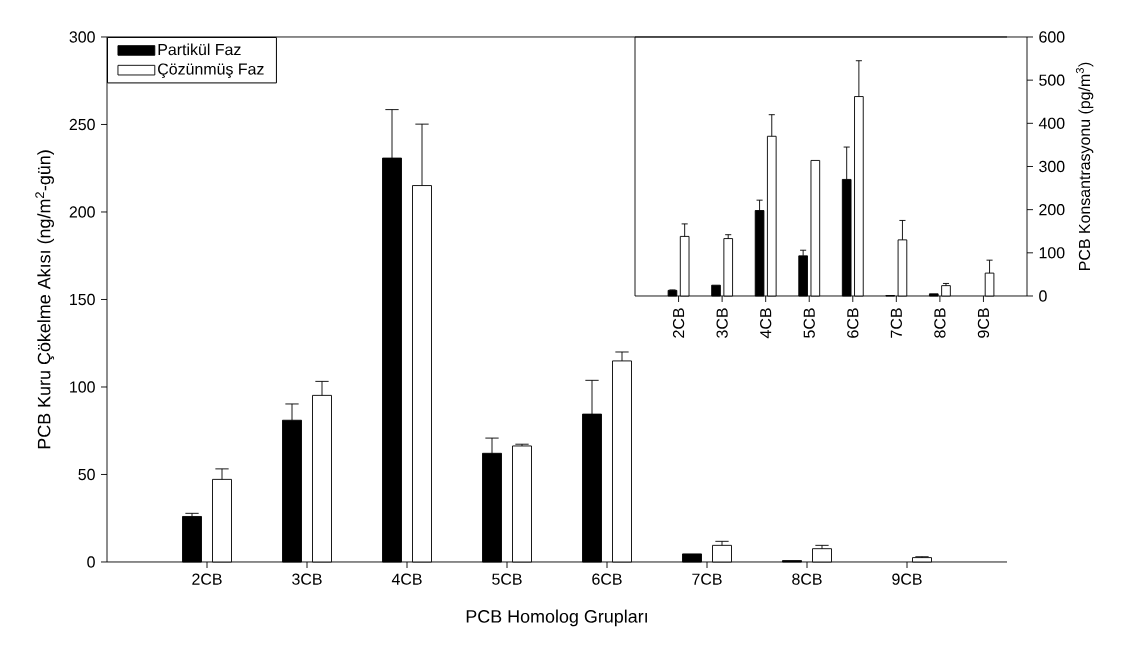  What do you see at coordinates (1052, 37) in the screenshot?
I see `y-tick-label: 600` at bounding box center [1052, 37].